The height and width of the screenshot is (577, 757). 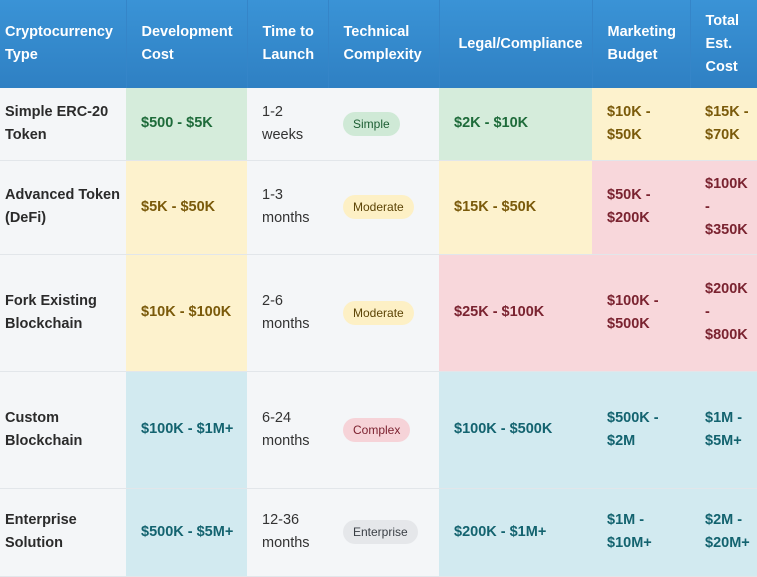 What do you see at coordinates (515, 124) in the screenshot?
I see `legal-cell: $2K - $10K` at bounding box center [515, 124].